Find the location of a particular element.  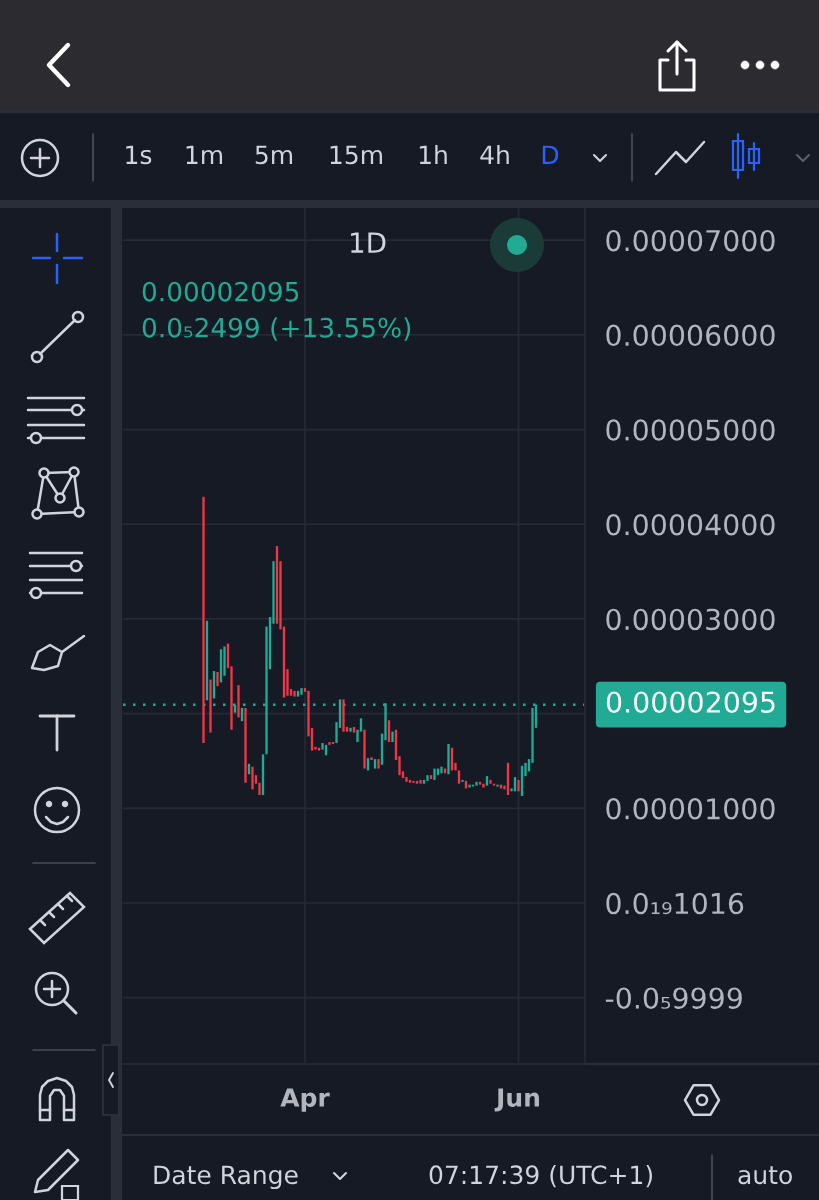

text: 1m is located at coordinates (204, 154).